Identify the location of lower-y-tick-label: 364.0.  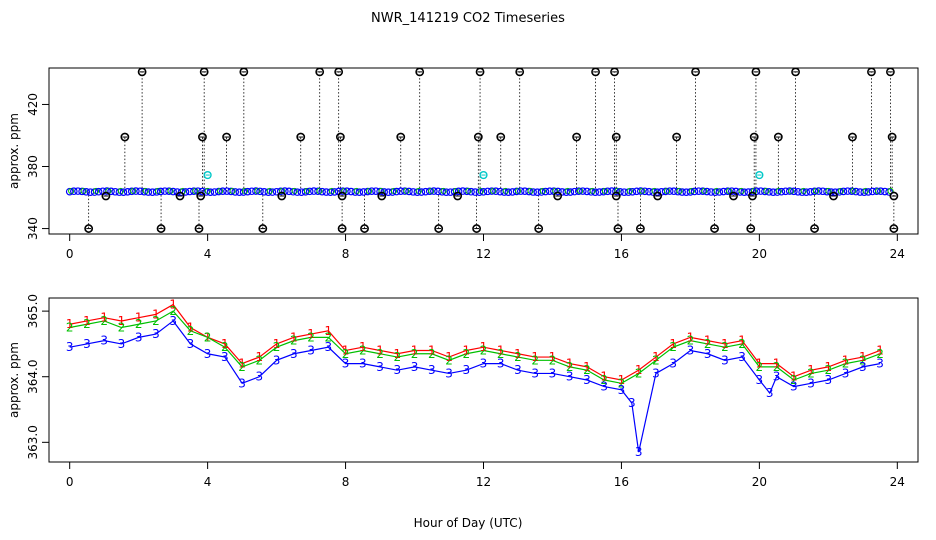
(33, 377).